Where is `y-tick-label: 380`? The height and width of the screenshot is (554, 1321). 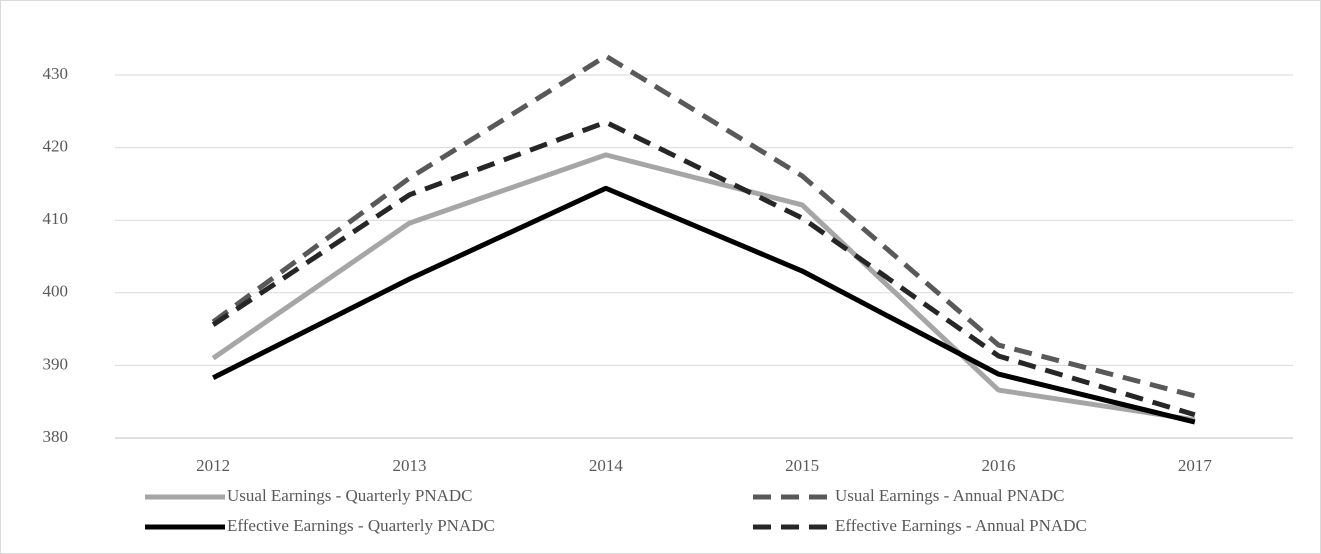
y-tick-label: 380 is located at coordinates (56, 436).